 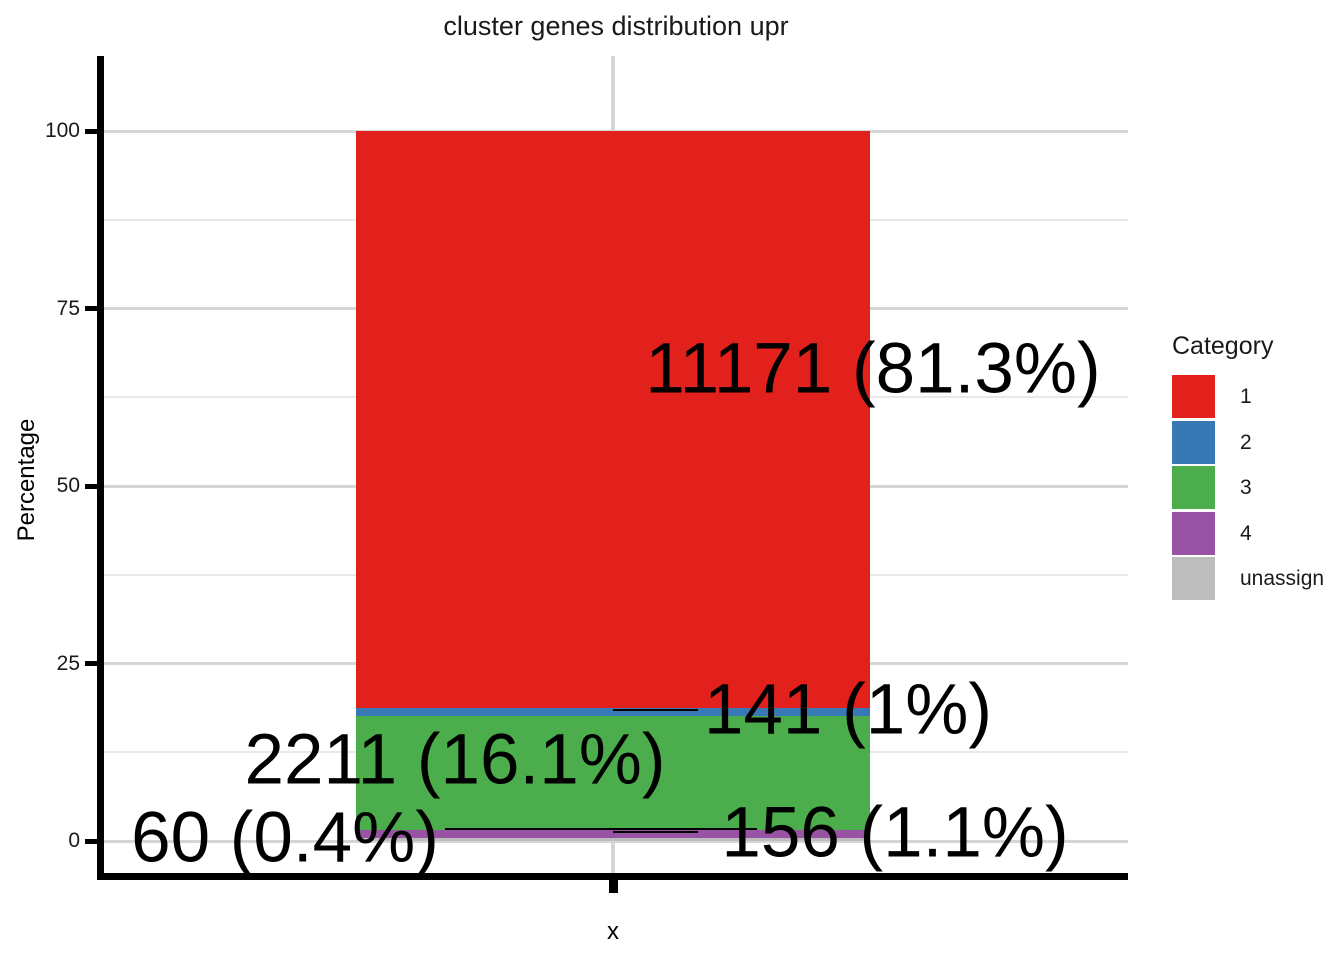 I want to click on bar-segment-unassign, so click(x=613, y=839).